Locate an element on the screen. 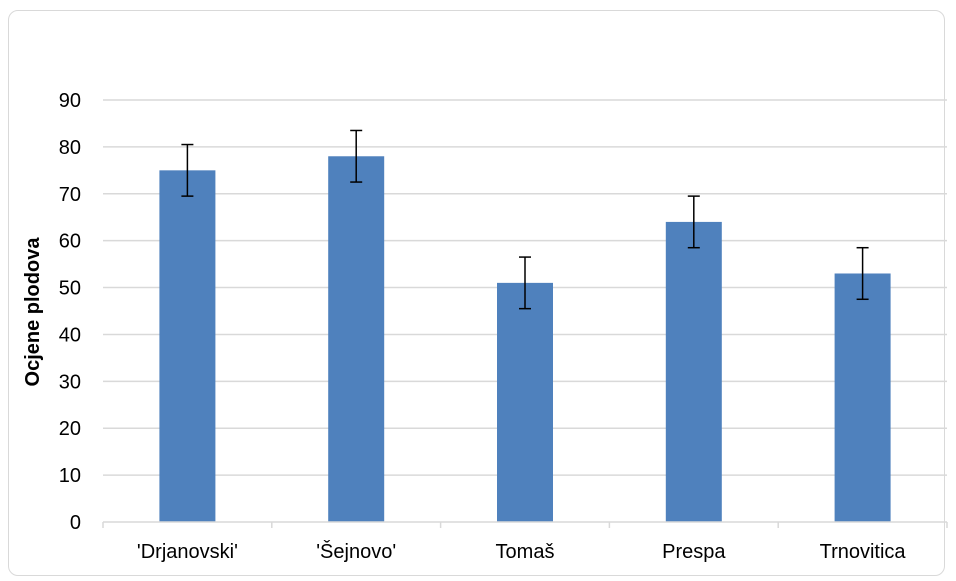  x-tick-label: 'Šejnovo' is located at coordinates (356, 551).